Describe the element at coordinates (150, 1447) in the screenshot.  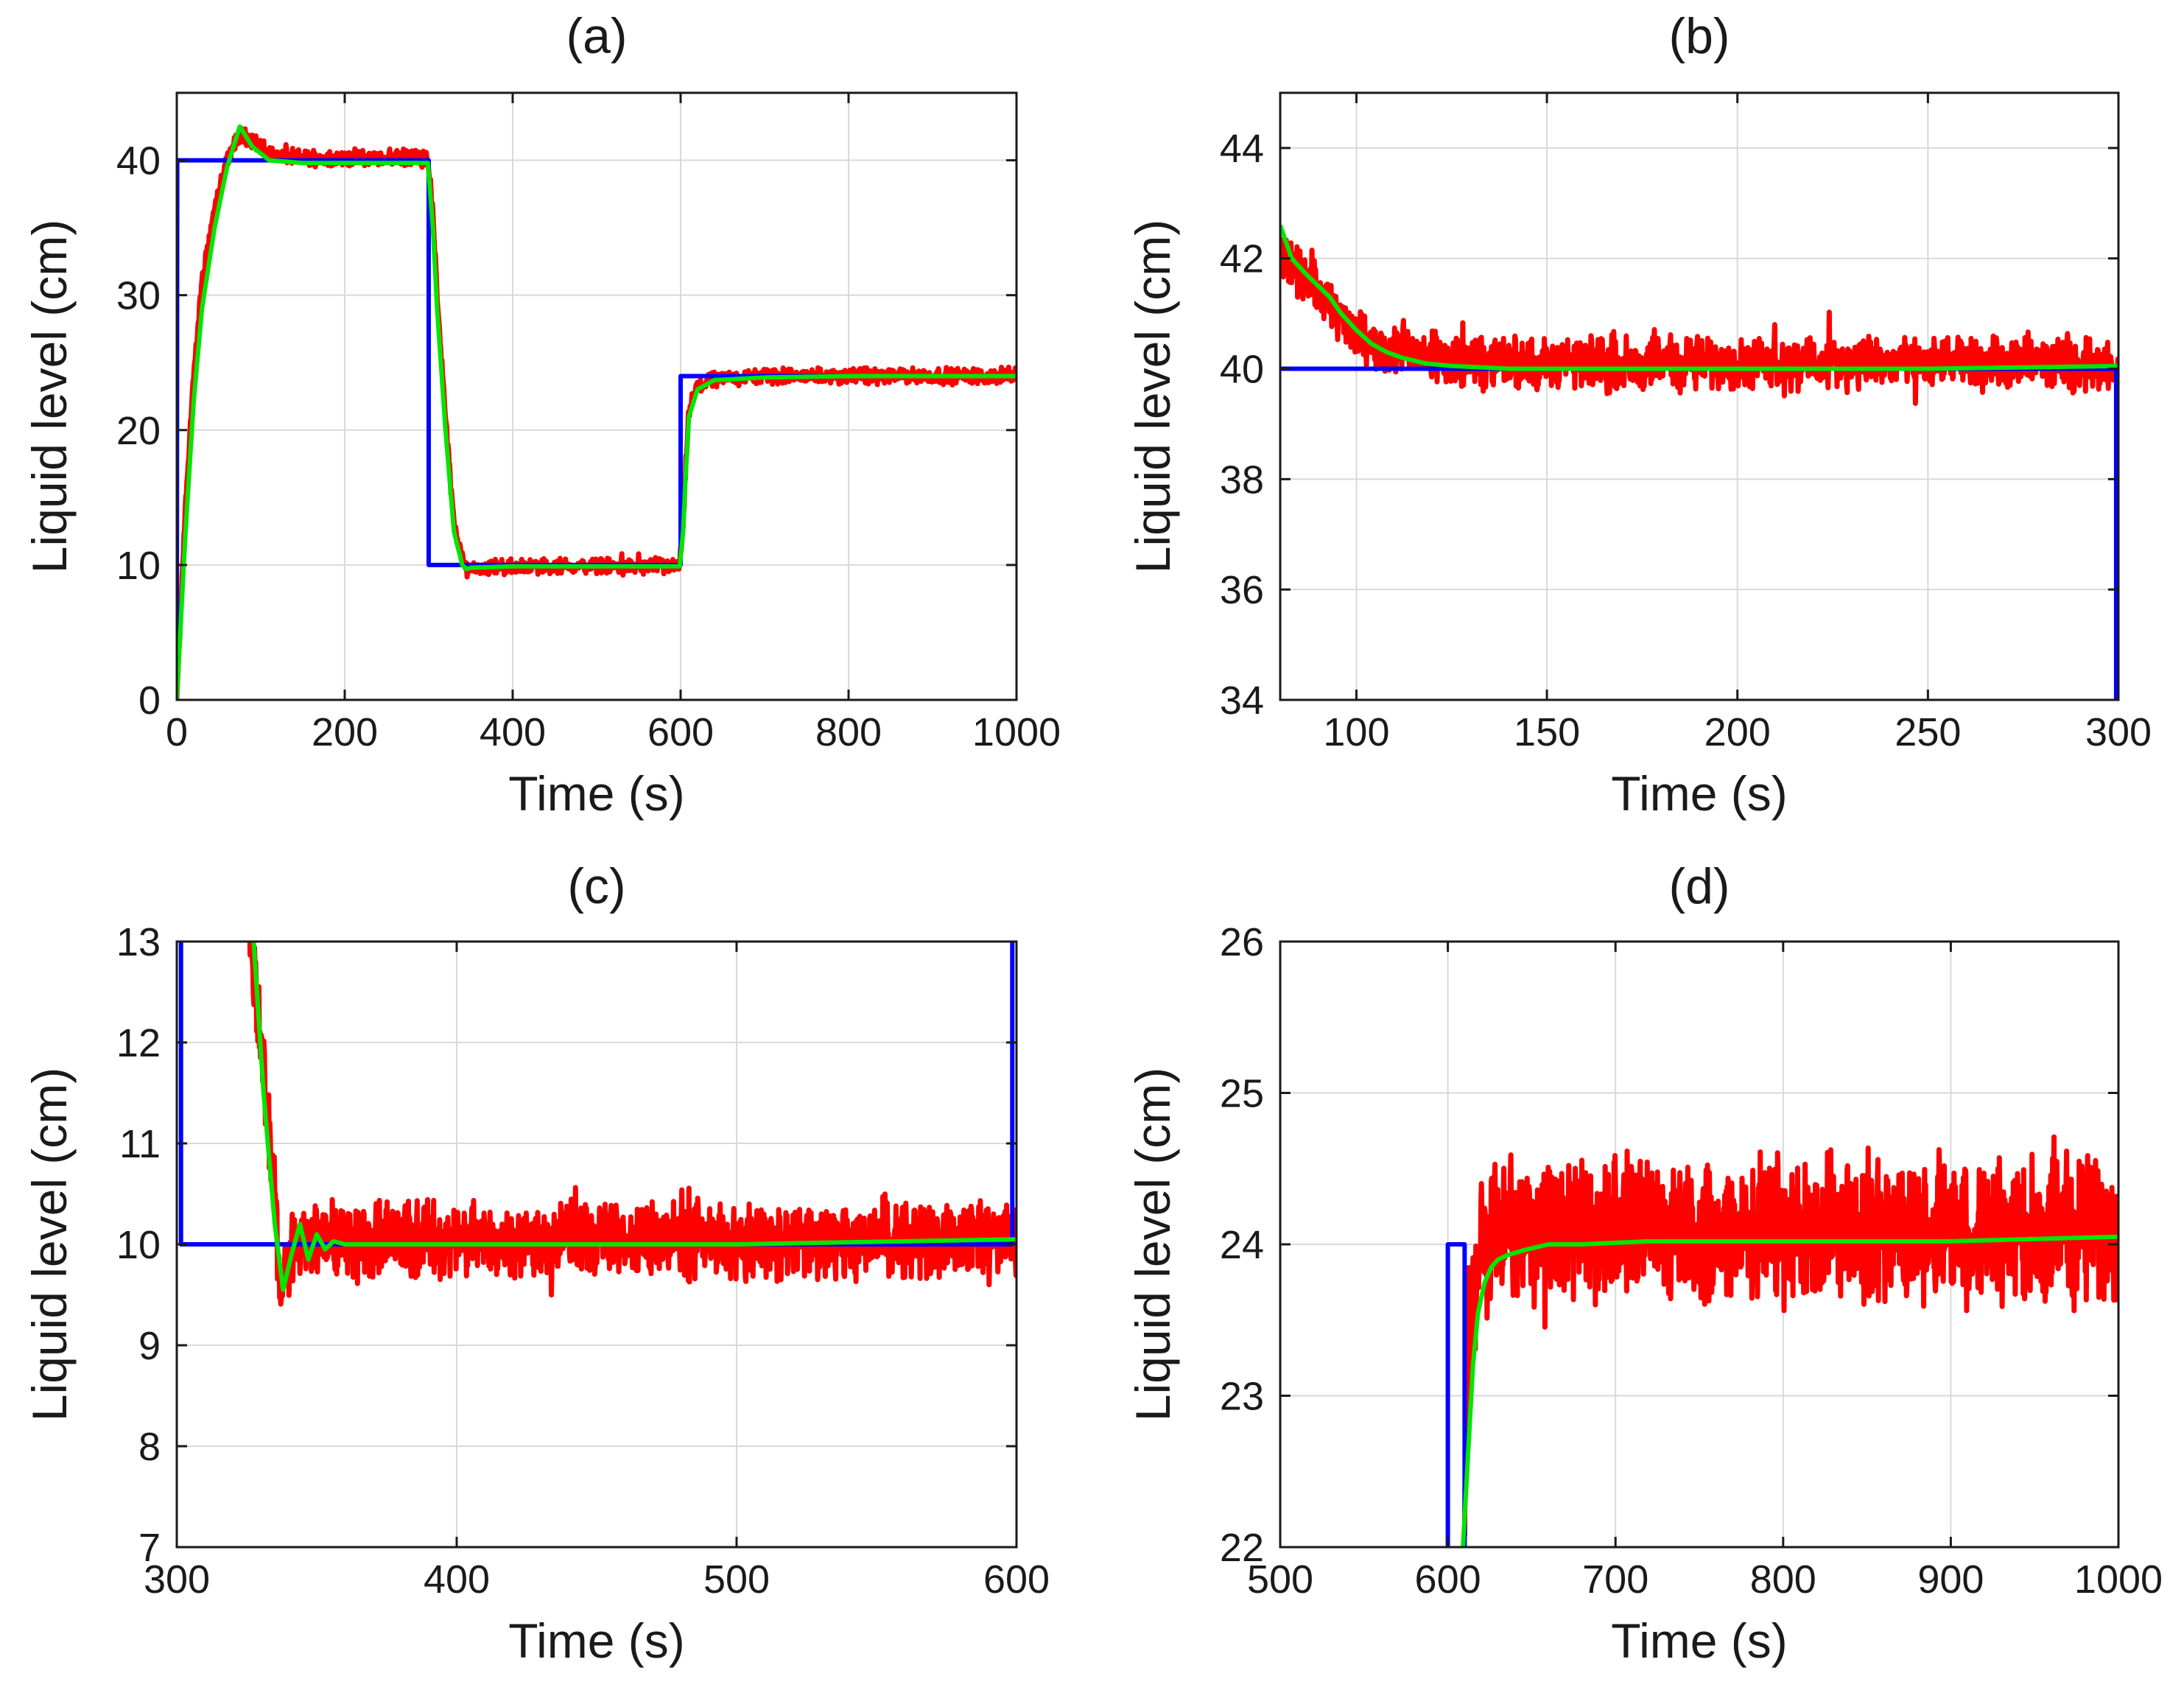
I see `y-tick-label: 8` at that location.